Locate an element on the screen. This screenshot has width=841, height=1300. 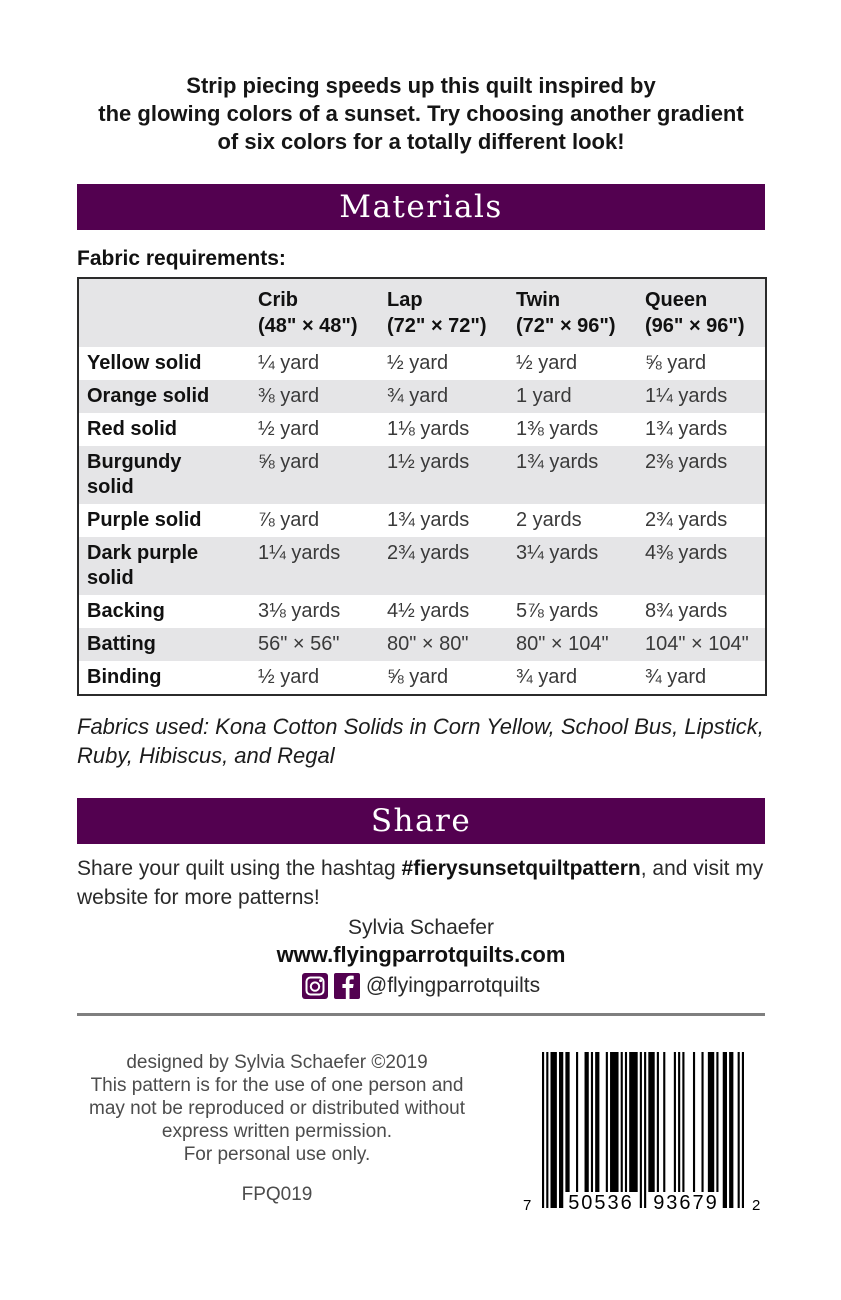
fabric-row-label: Burgundy solid is located at coordinates (134, 474).